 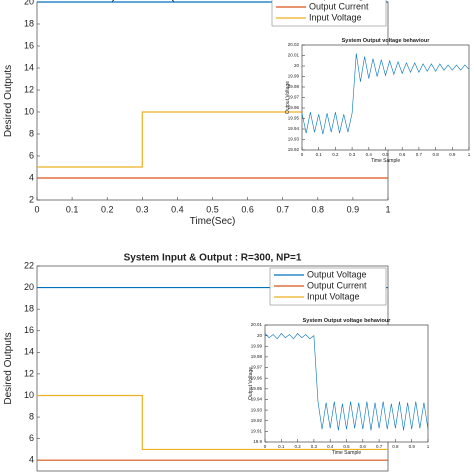 What do you see at coordinates (213, 258) in the screenshot?
I see `chart-title: System Input & Output : R=300, NP=1` at bounding box center [213, 258].